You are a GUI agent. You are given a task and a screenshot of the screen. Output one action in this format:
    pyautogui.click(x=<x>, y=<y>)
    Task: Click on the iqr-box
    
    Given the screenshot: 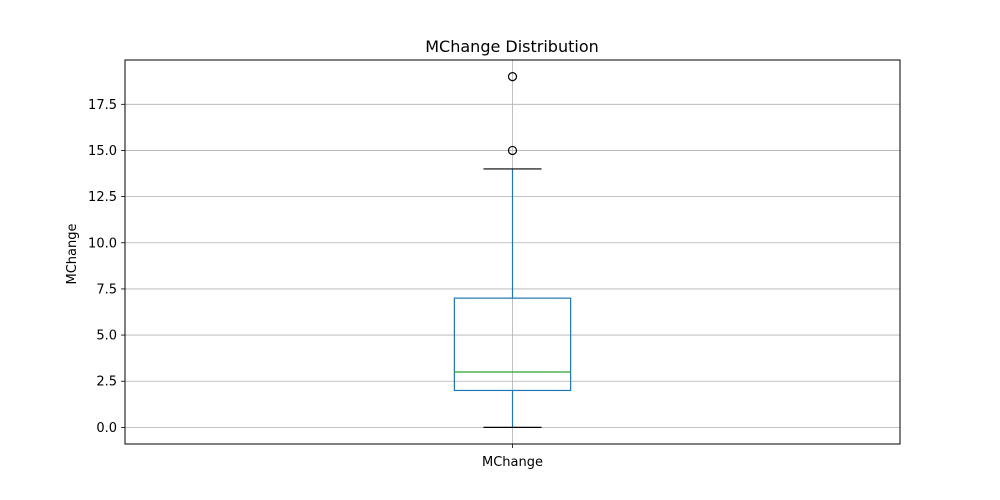 What is the action you would take?
    pyautogui.click(x=512, y=344)
    